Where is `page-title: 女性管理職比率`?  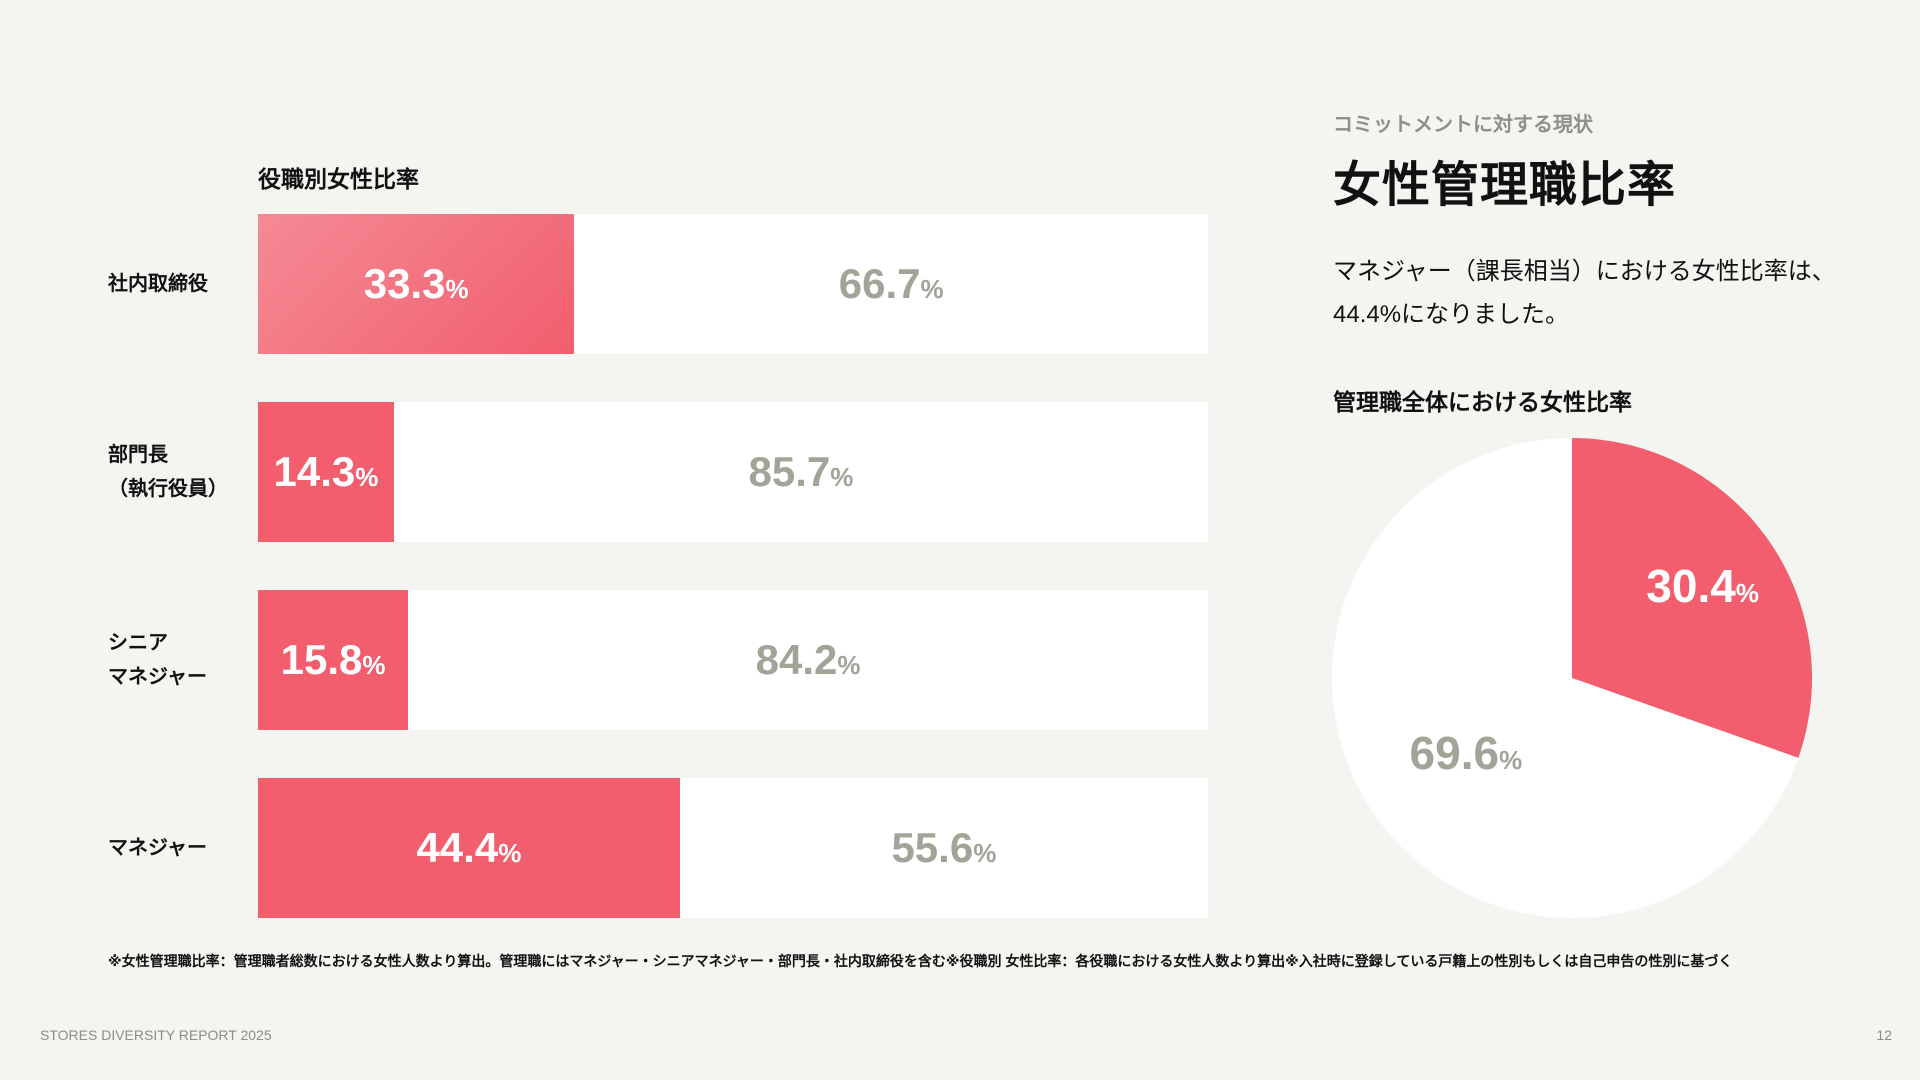
page-title: 女性管理職比率 is located at coordinates (1505, 185).